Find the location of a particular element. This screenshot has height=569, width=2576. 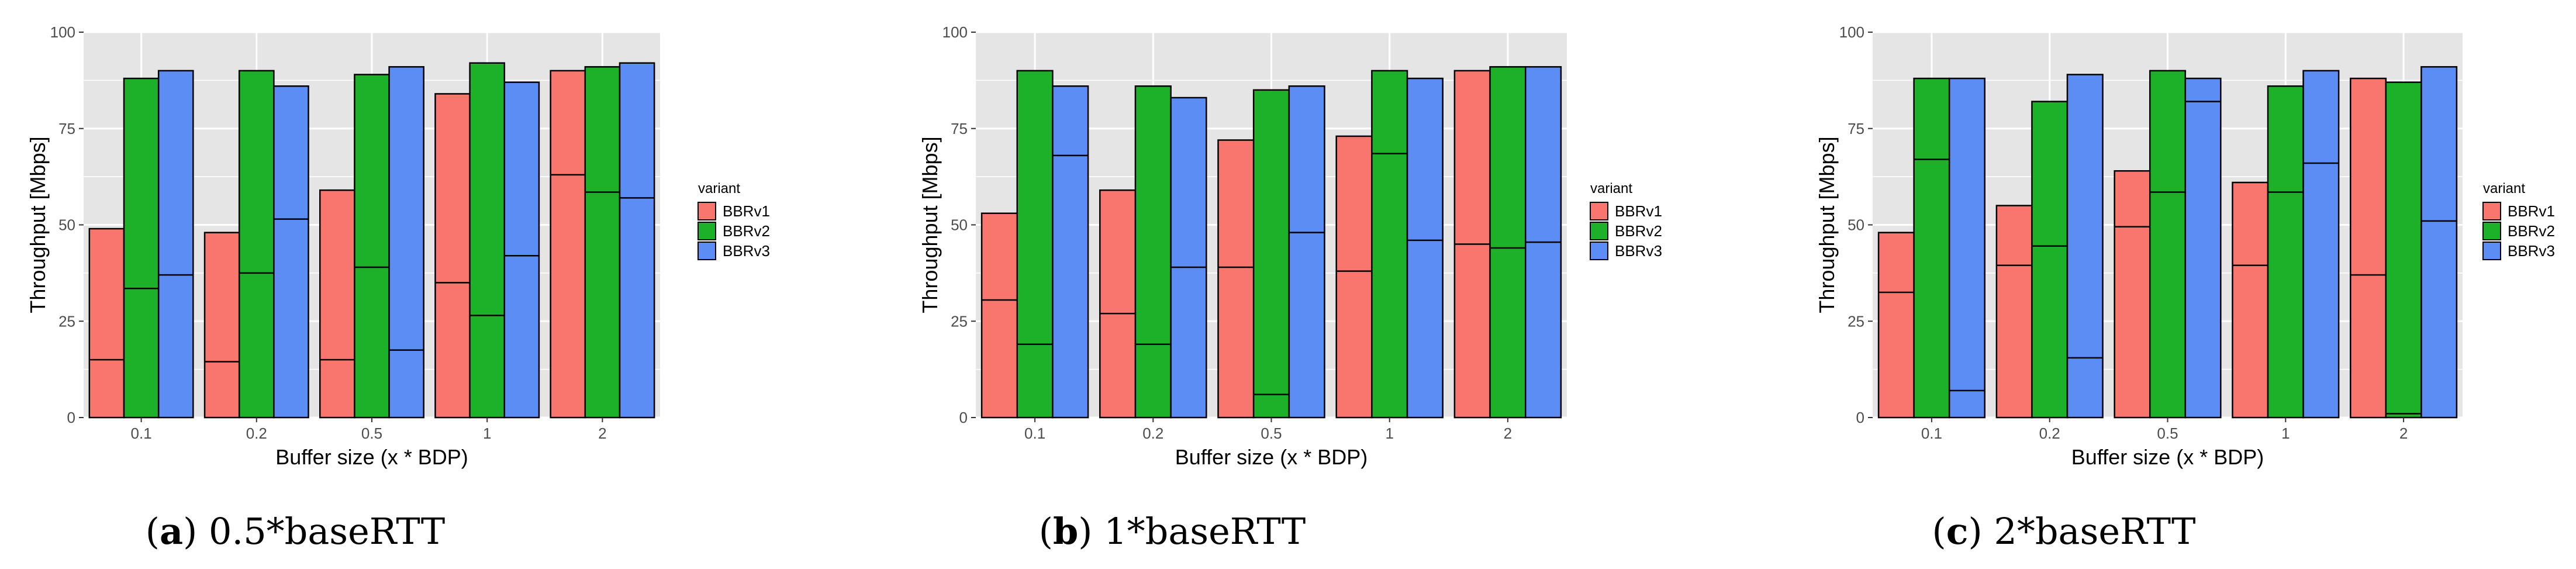

panel-caption: (b) 1*baseRTT is located at coordinates (1172, 531).